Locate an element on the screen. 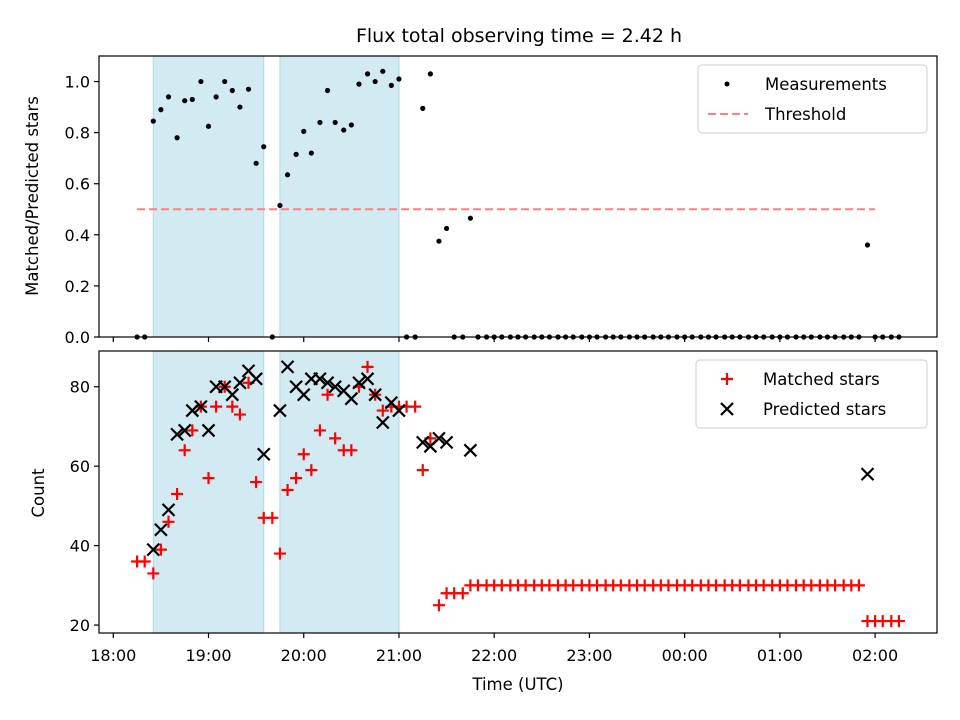 The image size is (960, 720). bottom-legend-box is located at coordinates (811, 394).